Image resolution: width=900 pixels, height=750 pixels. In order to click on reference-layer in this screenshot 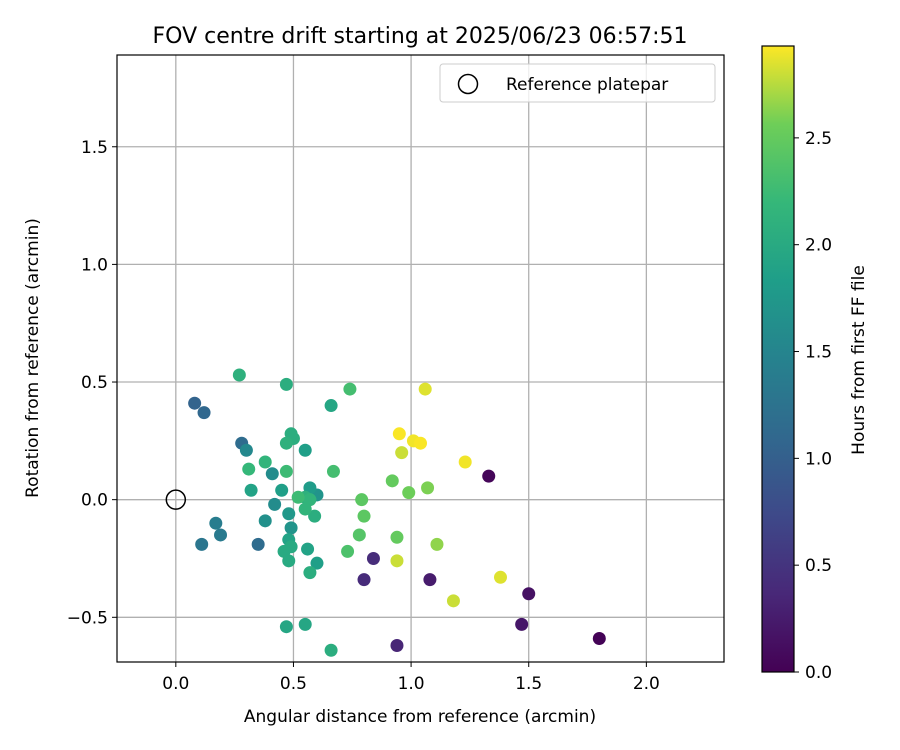, I will do `click(176, 499)`.